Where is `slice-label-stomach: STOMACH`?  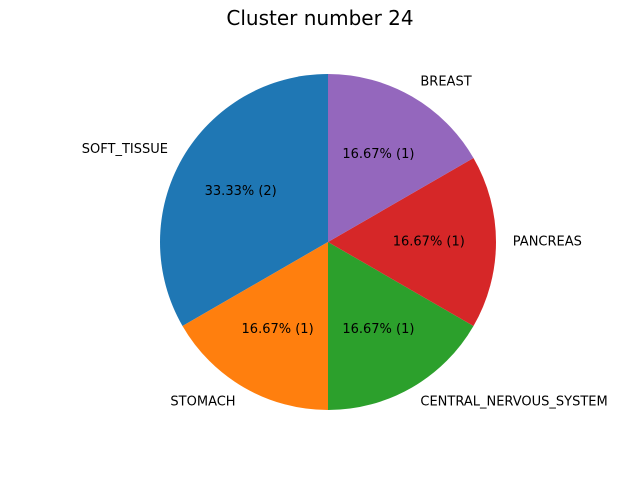 slice-label-stomach: STOMACH is located at coordinates (202, 402).